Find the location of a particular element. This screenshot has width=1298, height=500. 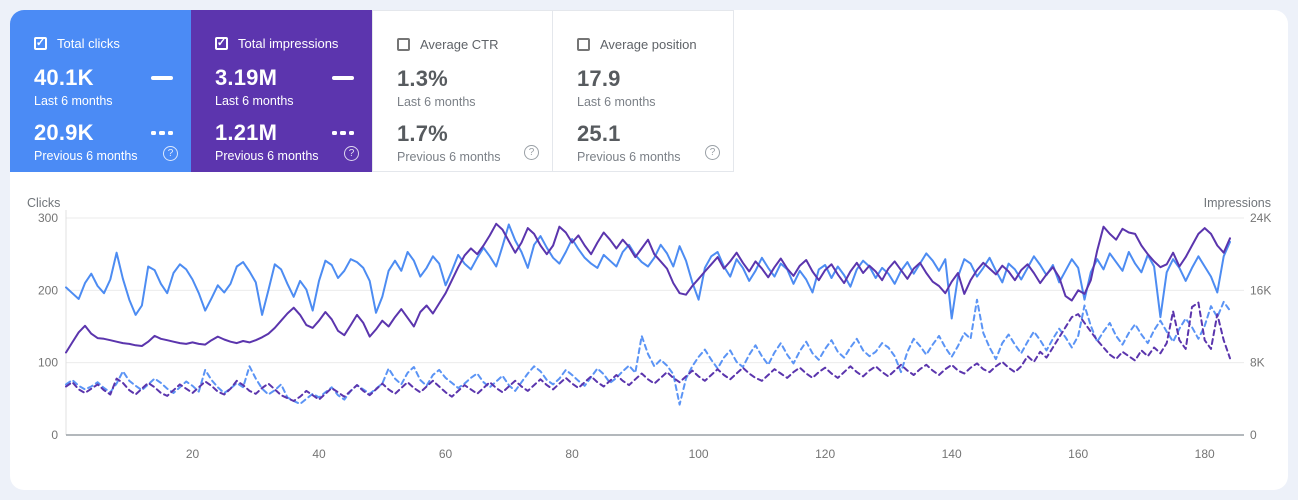

svg-text: 200 is located at coordinates (48, 290).